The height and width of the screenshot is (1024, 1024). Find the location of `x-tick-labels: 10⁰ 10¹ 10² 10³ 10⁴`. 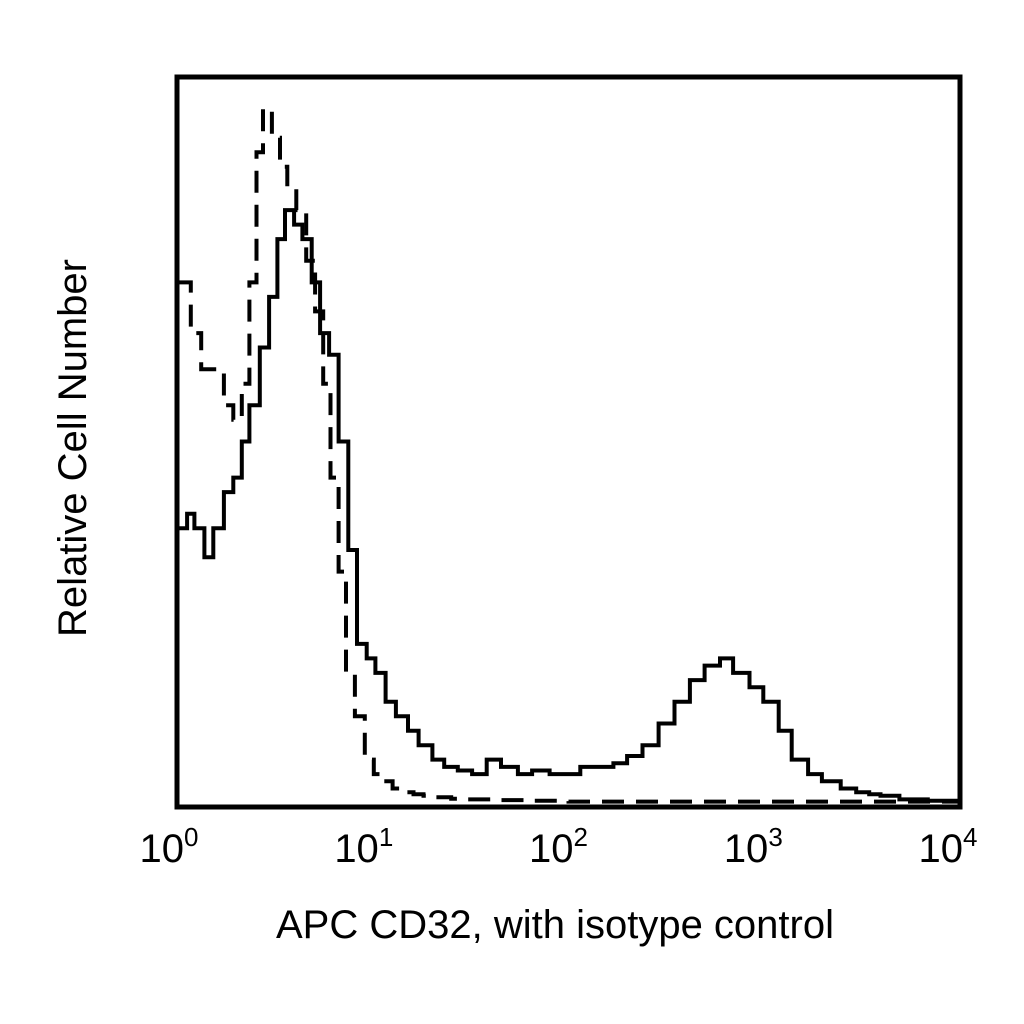

x-tick-labels: 10⁰ 10¹ 10² 10³ 10⁴ is located at coordinates (559, 846).